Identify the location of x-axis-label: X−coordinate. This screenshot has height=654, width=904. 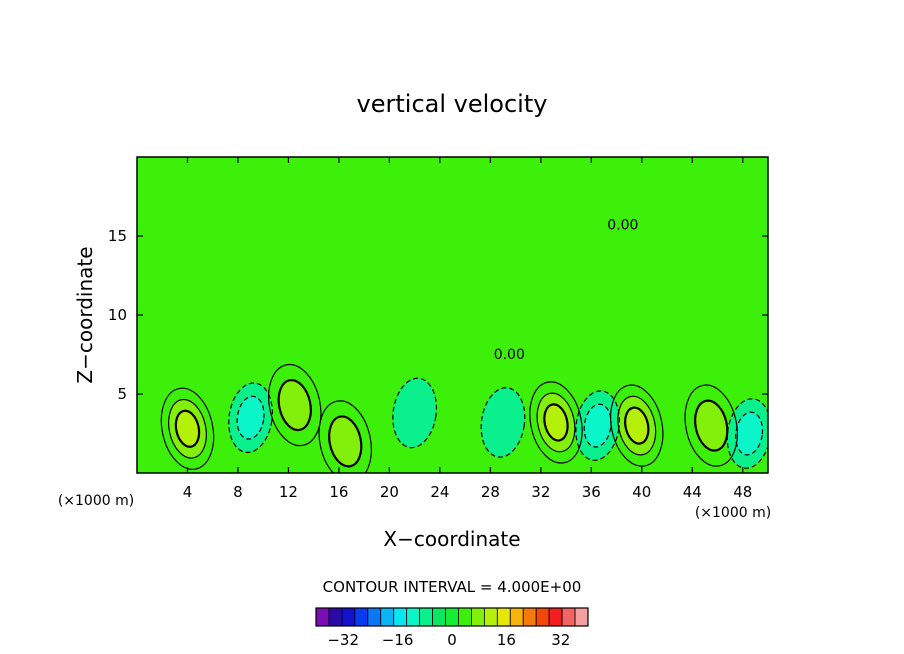
(451, 539).